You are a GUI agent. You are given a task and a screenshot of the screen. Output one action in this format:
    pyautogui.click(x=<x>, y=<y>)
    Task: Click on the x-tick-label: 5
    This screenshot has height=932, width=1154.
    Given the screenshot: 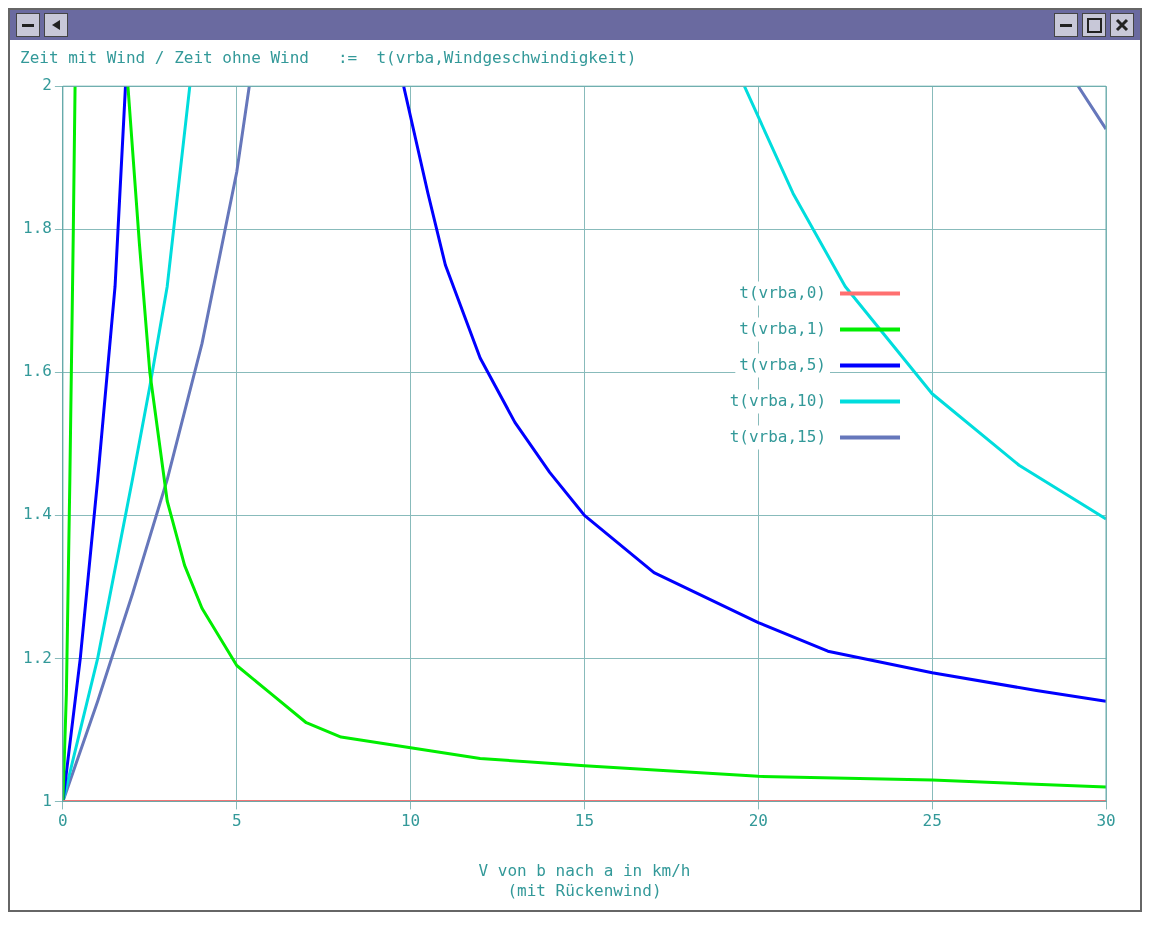 What is the action you would take?
    pyautogui.click(x=236, y=821)
    